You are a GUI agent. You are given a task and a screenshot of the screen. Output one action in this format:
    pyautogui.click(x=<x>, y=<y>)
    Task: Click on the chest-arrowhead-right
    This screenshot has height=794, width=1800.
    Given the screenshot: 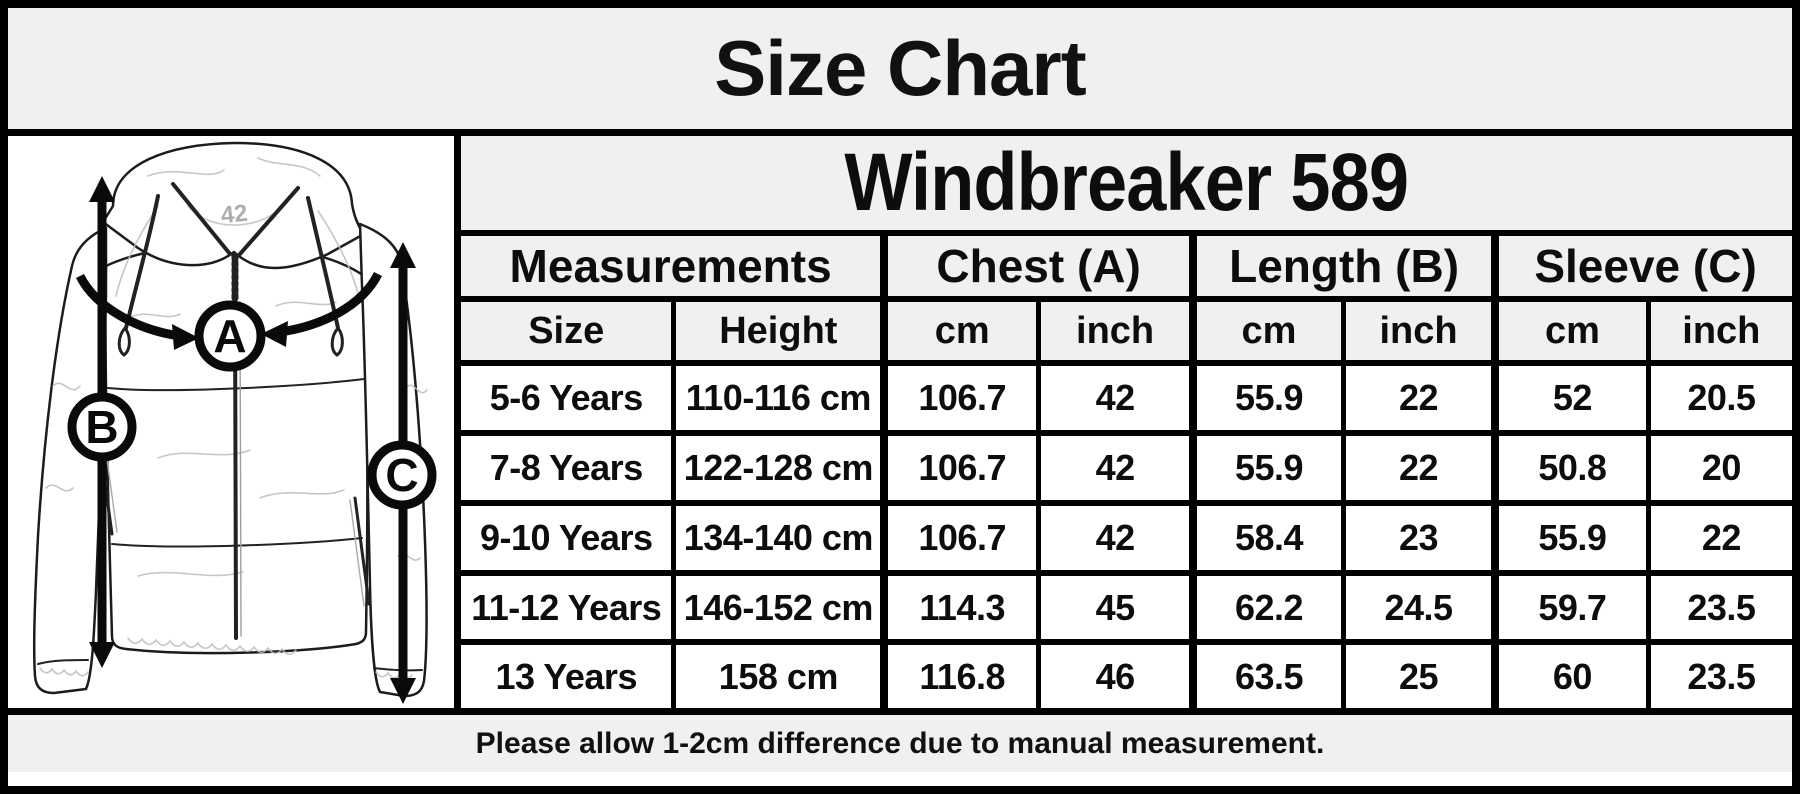 What is the action you would take?
    pyautogui.click(x=274, y=334)
    